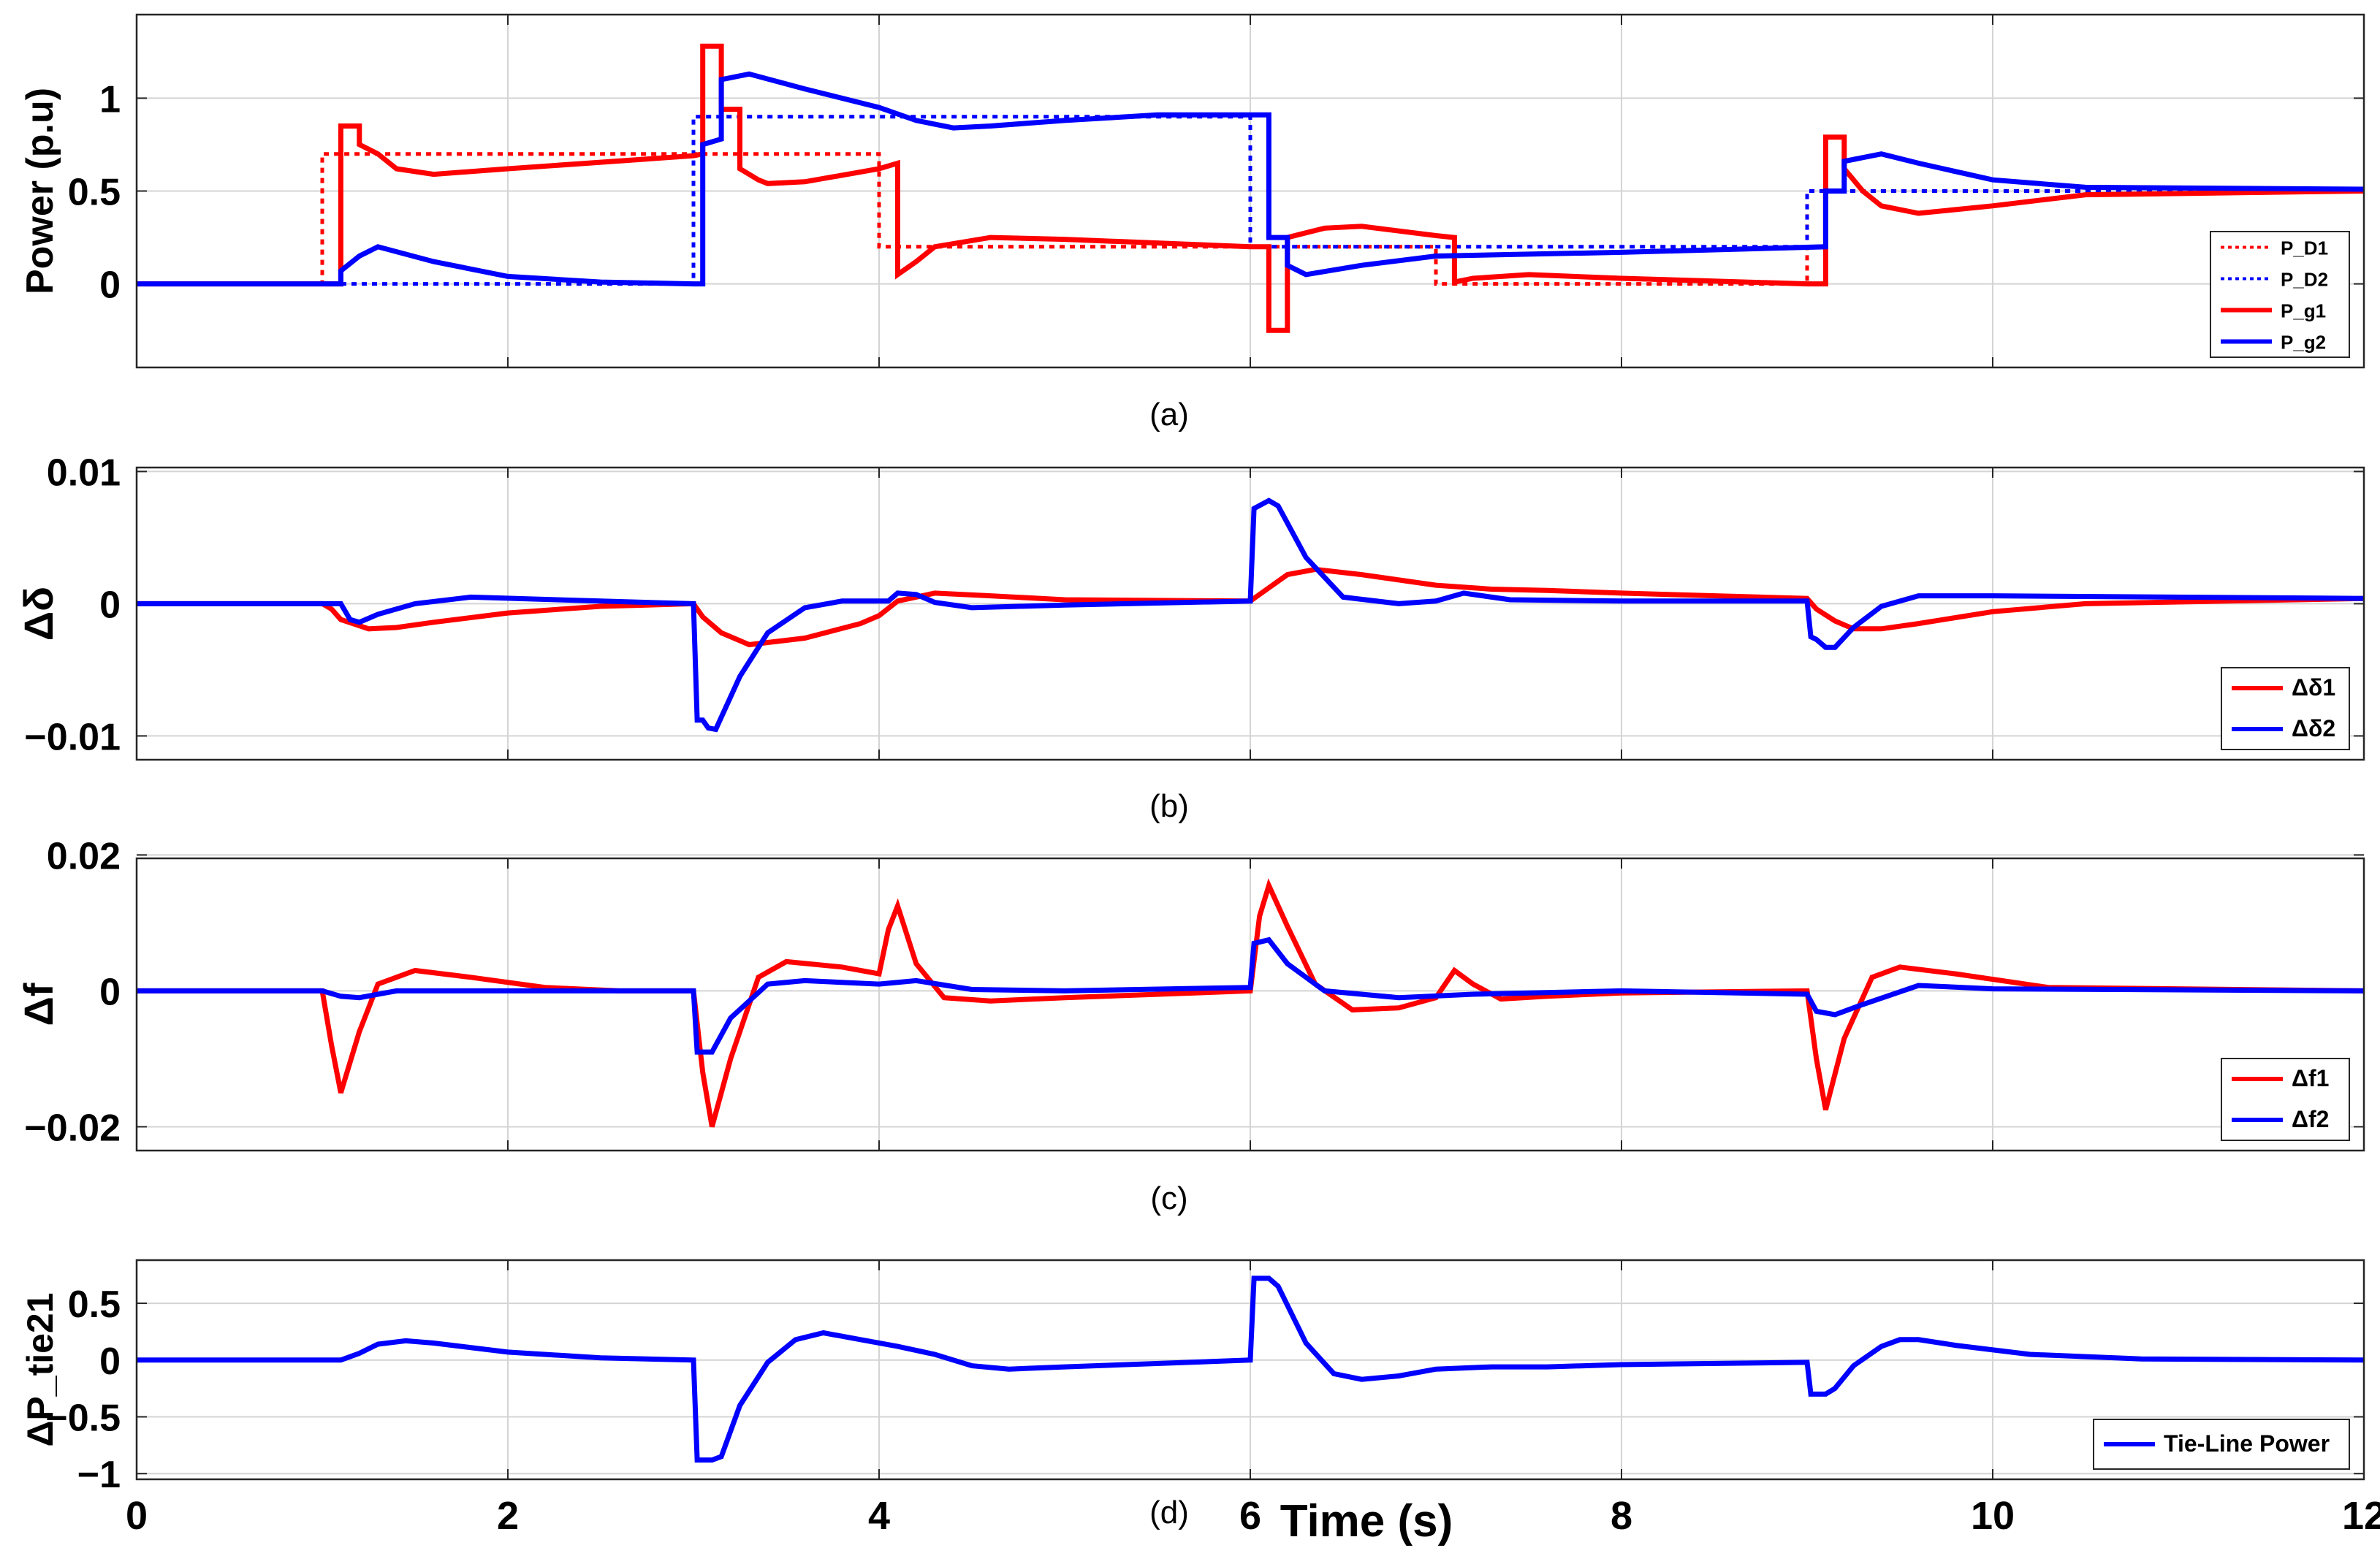 Image resolution: width=2380 pixels, height=1556 pixels. I want to click on legend-label: Tie-Line Power, so click(2247, 1443).